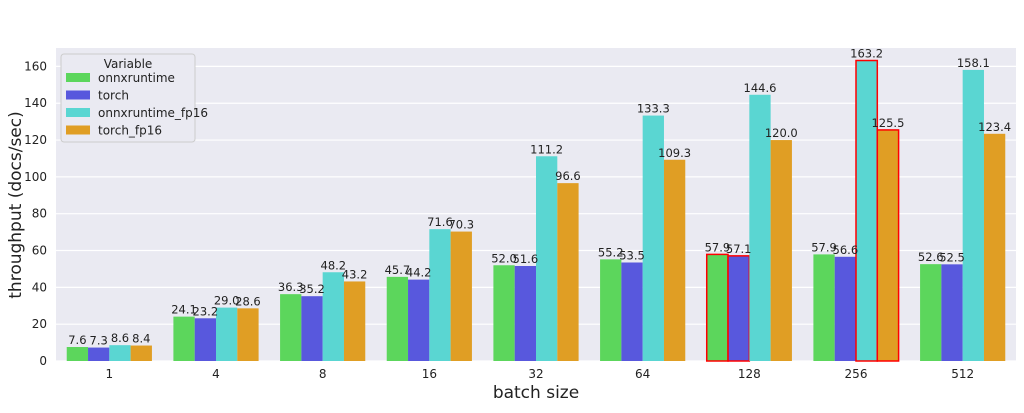  What do you see at coordinates (39, 324) in the screenshot?
I see `y-tick-label: 20` at bounding box center [39, 324].